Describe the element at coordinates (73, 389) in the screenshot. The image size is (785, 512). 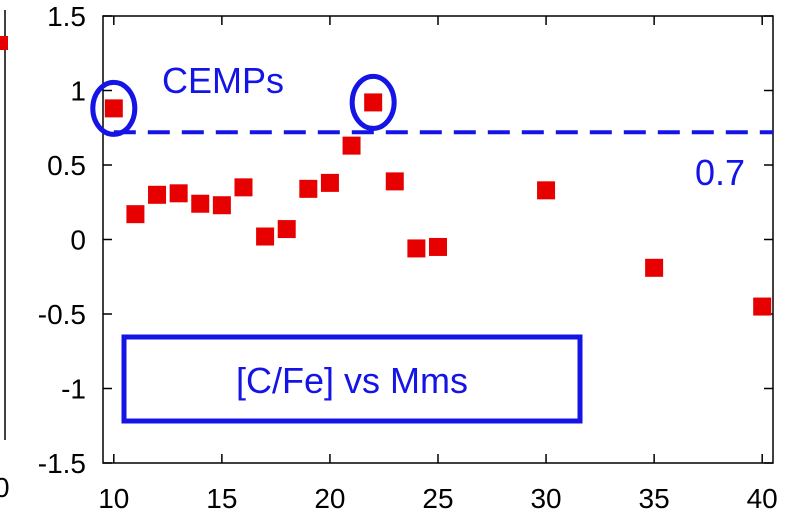
I see `y-tick-label: -1` at that location.